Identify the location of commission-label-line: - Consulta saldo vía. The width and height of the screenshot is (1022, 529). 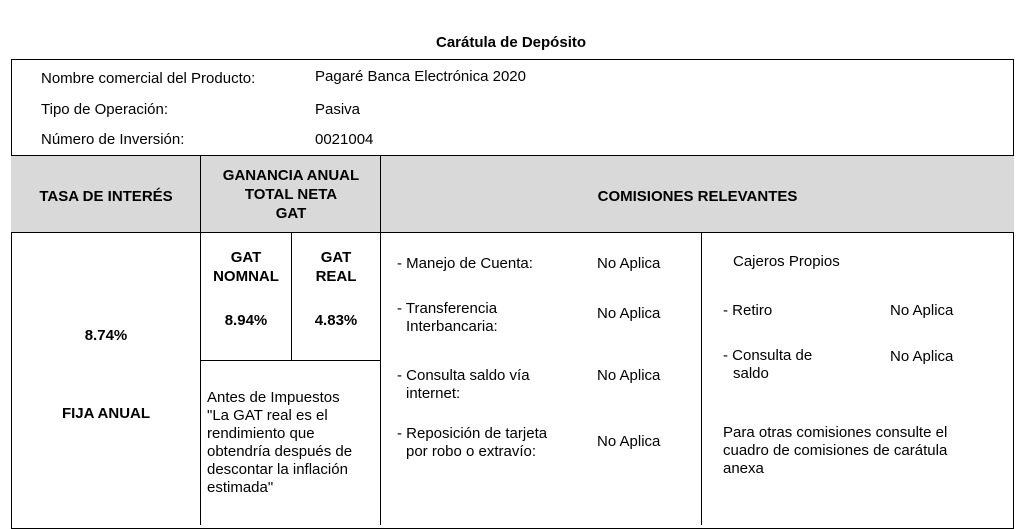
(463, 375).